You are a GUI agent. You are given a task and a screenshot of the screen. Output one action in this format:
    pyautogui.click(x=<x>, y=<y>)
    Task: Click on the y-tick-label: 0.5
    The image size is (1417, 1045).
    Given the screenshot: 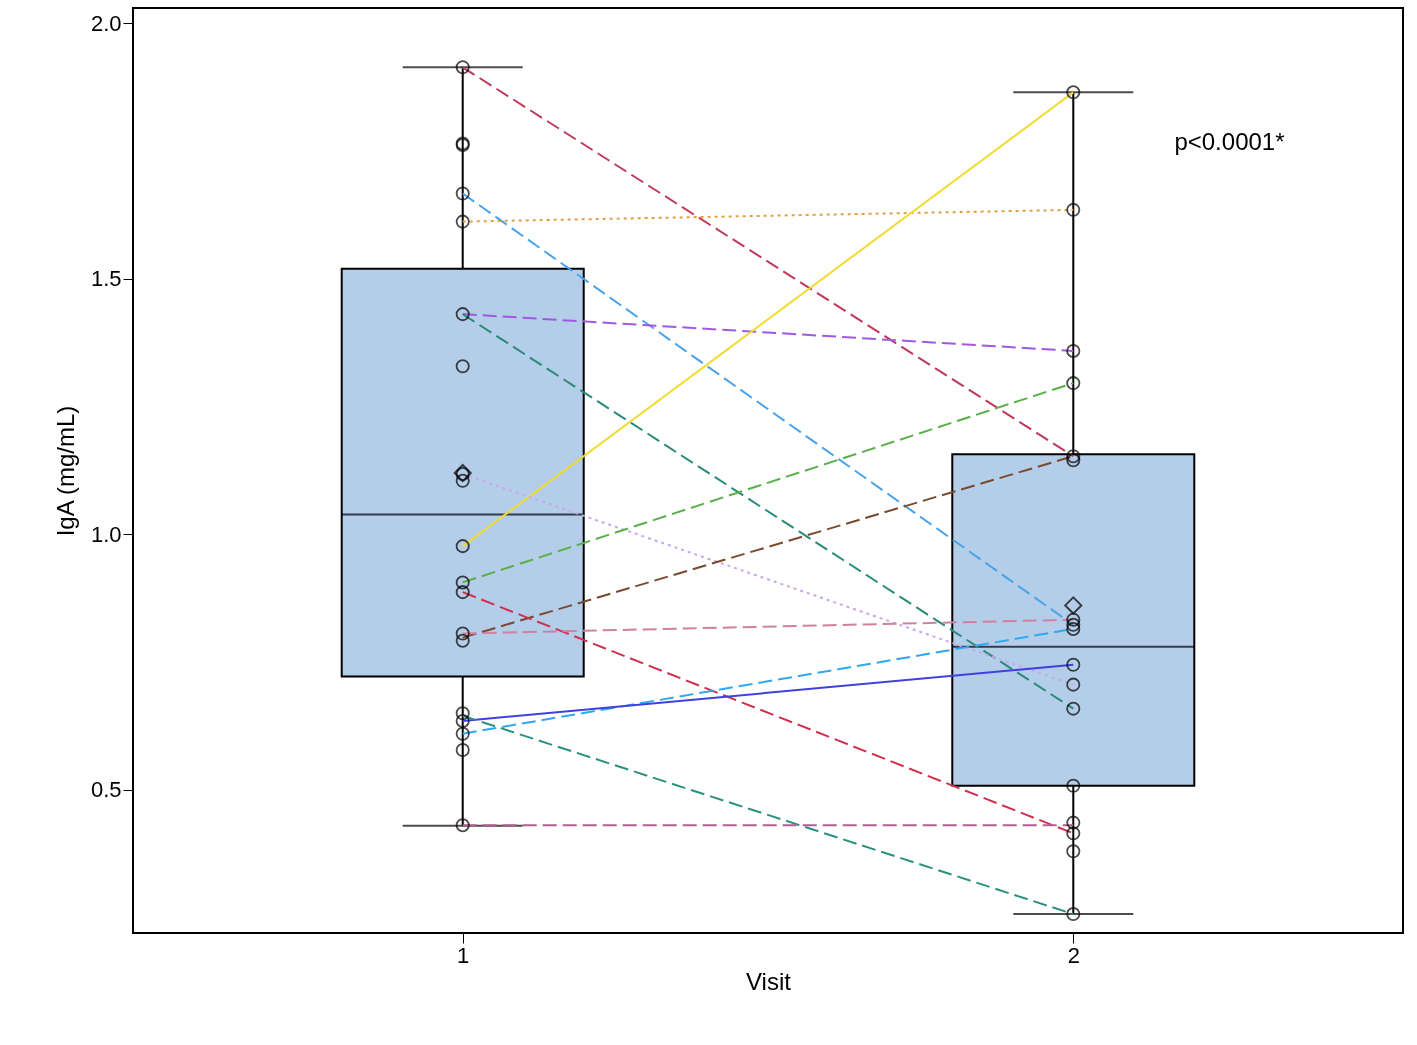 What is the action you would take?
    pyautogui.click(x=106, y=790)
    